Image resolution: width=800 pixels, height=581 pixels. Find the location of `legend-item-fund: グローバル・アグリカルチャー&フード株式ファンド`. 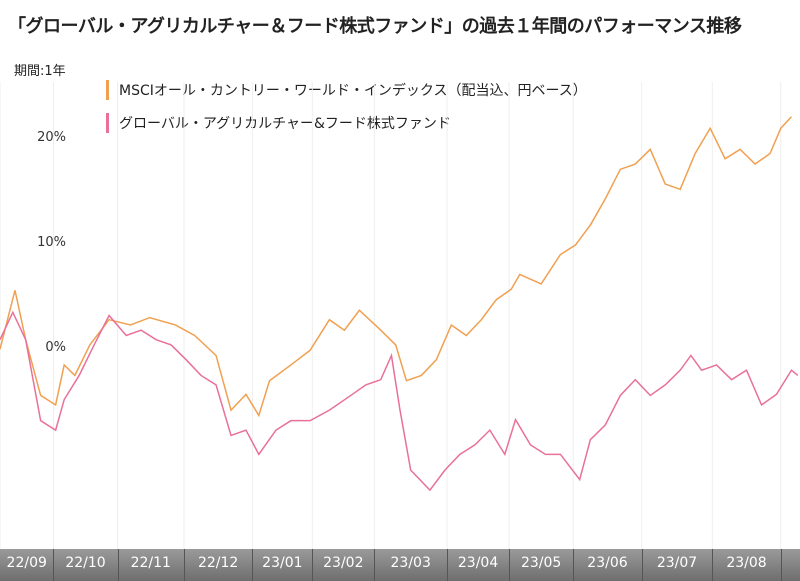

legend-item-fund: グローバル・アグリカルチャー&フード株式ファンド is located at coordinates (278, 123).